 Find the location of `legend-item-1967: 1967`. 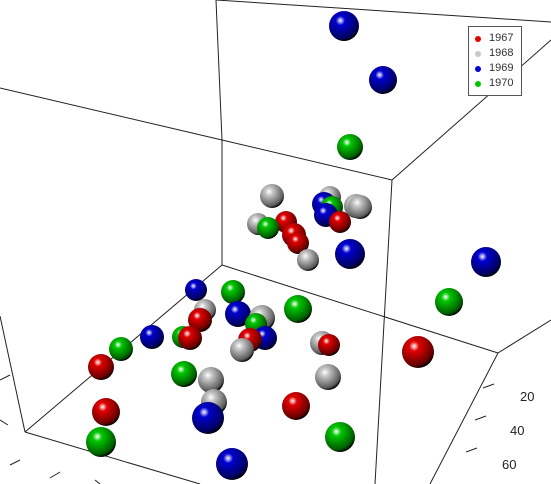

legend-item-1967: 1967 is located at coordinates (498, 38).